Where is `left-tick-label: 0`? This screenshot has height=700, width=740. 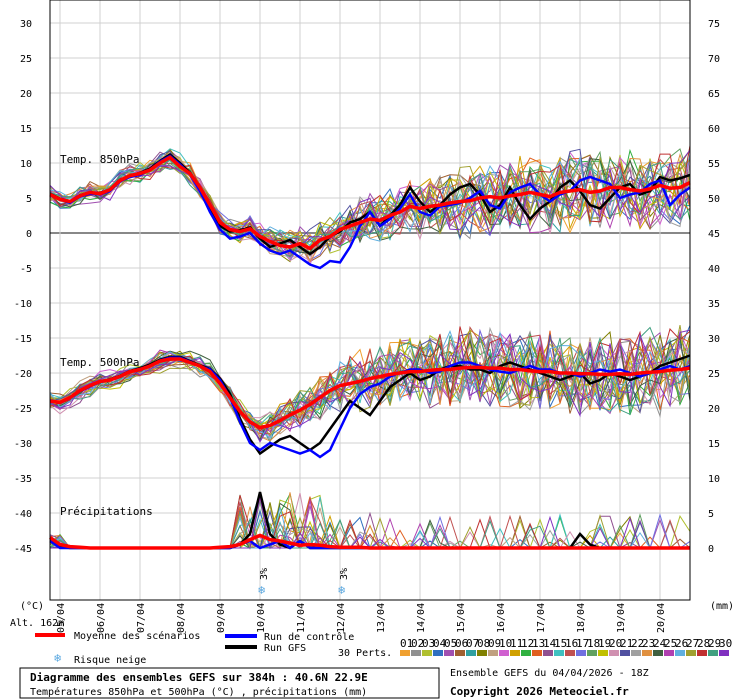 left-tick-label: 0 is located at coordinates (29, 234).